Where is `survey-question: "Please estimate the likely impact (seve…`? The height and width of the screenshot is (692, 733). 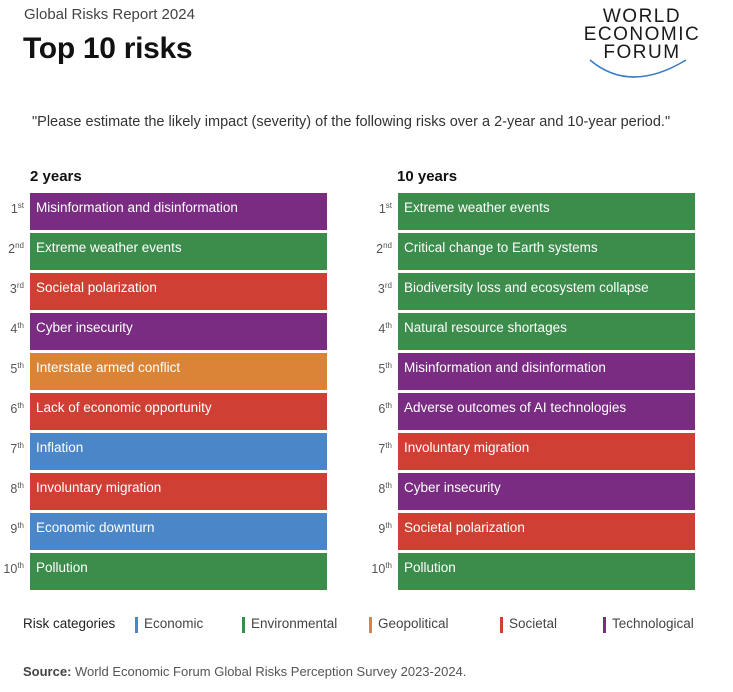
survey-question: "Please estimate the likely impact (seve… is located at coordinates (351, 122).